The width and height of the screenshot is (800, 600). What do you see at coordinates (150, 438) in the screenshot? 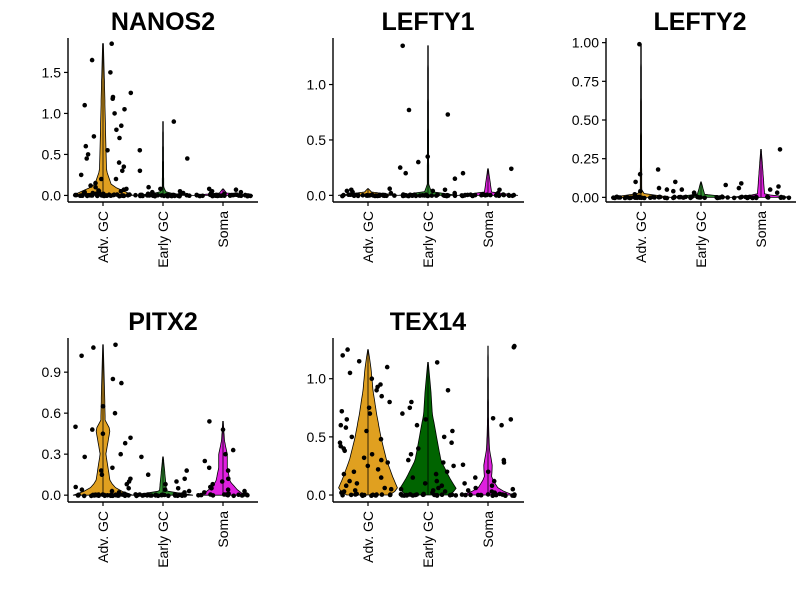
I see `panel-pitx2: PITX2 0.0 0.3 0.6 0.9 Adv. GC Early GC Soma` at bounding box center [150, 438].